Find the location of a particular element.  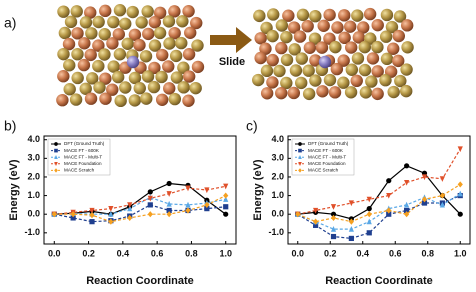

legend-label: MACE Foundation is located at coordinates (327, 163).